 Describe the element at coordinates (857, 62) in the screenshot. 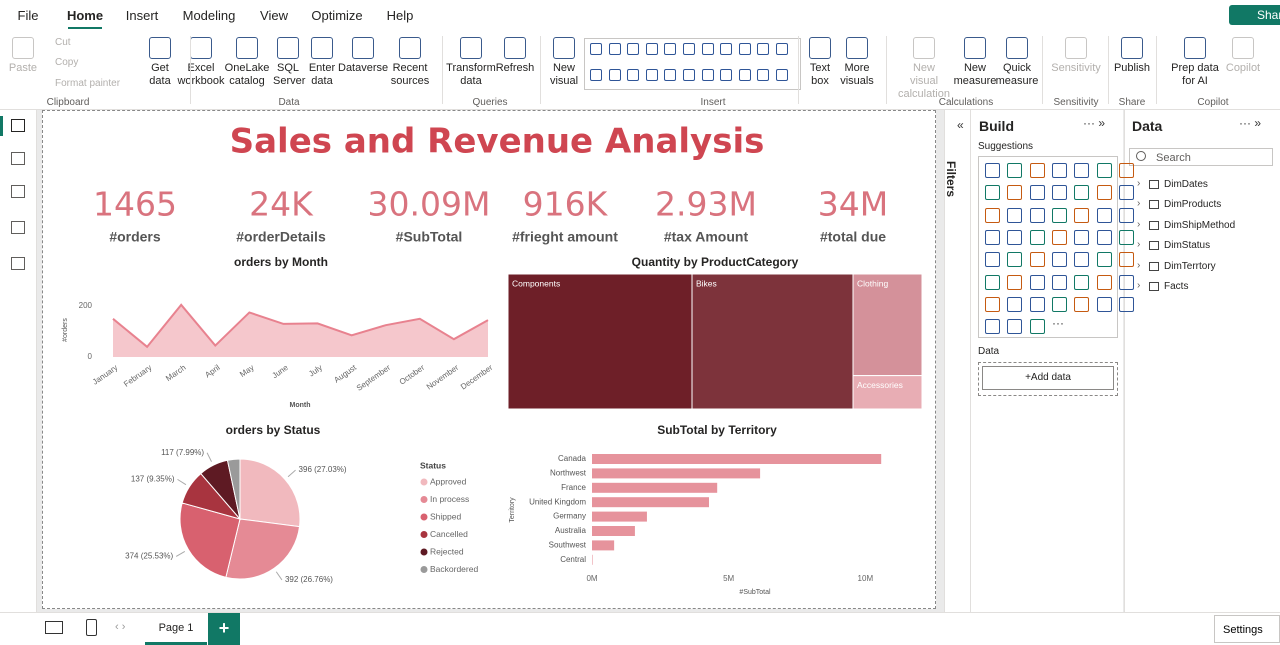

I see `ribbon-button: More visuals` at that location.